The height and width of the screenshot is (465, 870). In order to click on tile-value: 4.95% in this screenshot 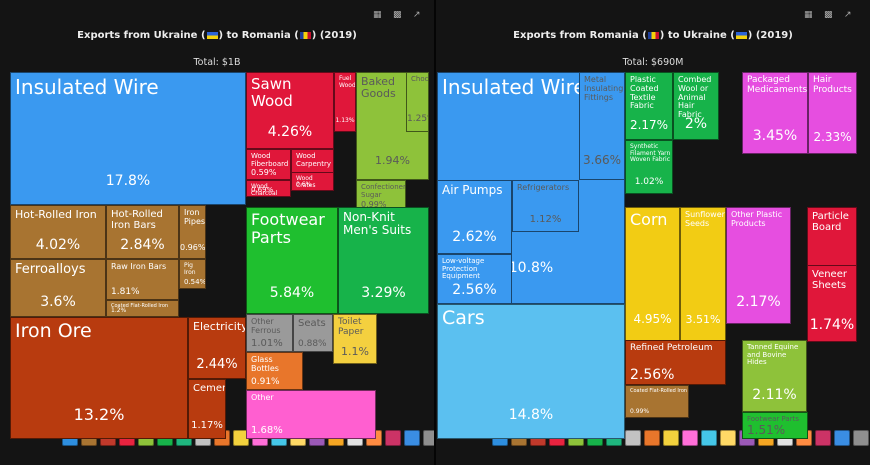, I will do `click(652, 319)`.